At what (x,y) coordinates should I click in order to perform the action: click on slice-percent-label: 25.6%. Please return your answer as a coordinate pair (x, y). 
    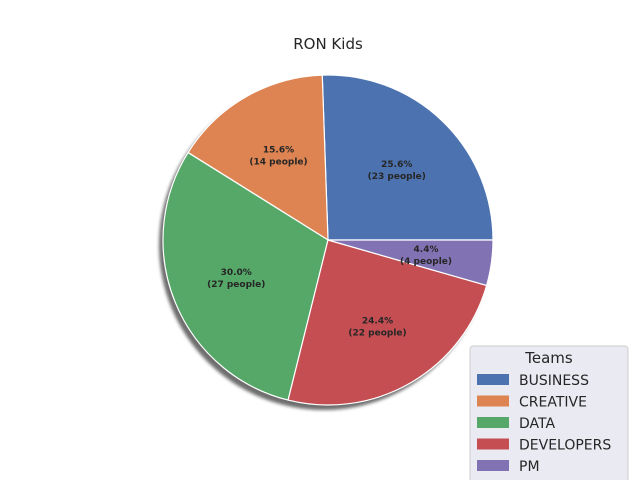
    Looking at the image, I should click on (396, 165).